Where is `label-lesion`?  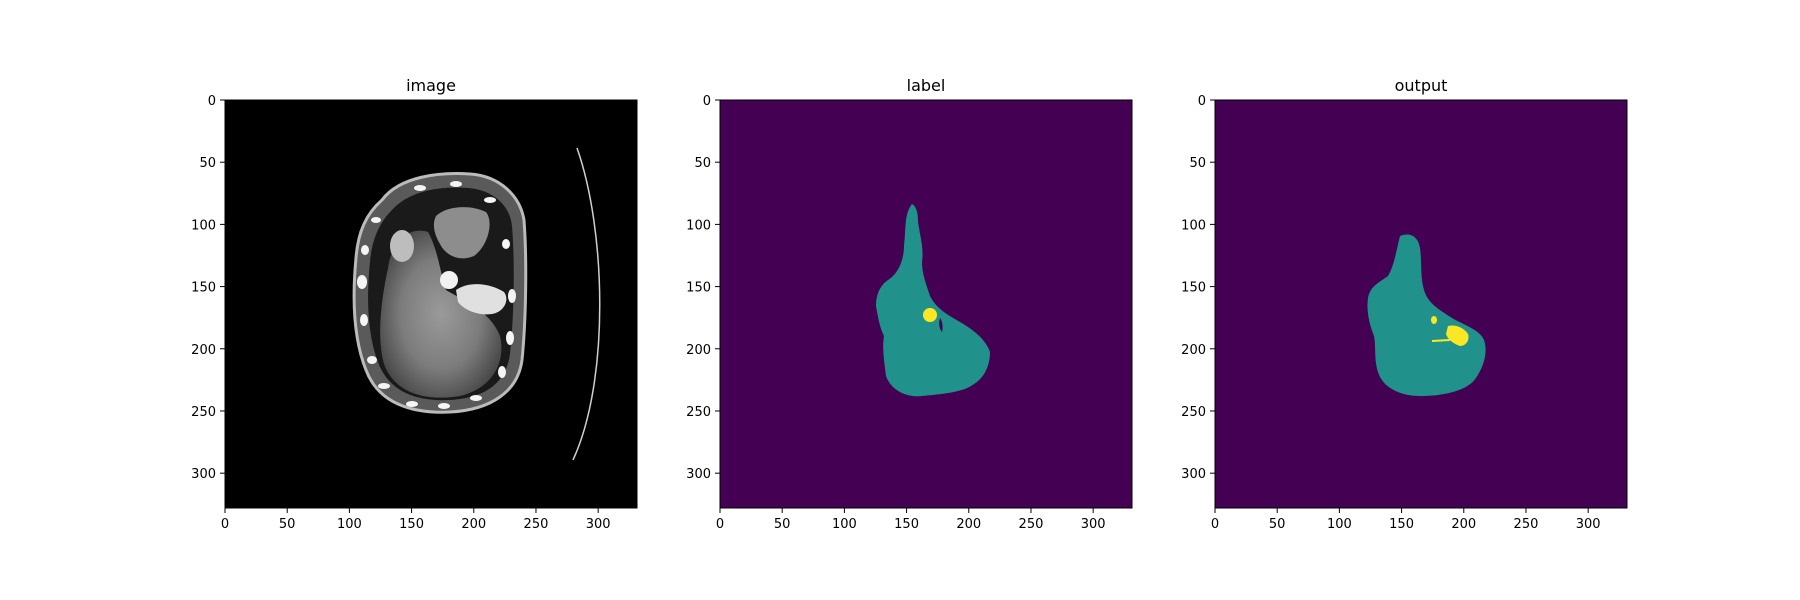 label-lesion is located at coordinates (930, 315).